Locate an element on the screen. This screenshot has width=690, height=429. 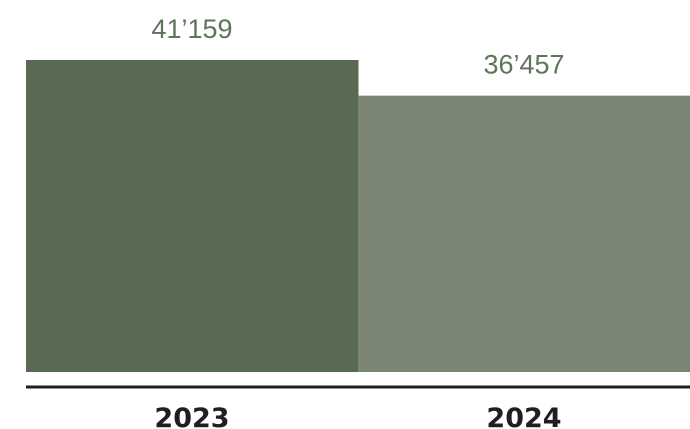
category-label-2024: 2024 is located at coordinates (523, 416).